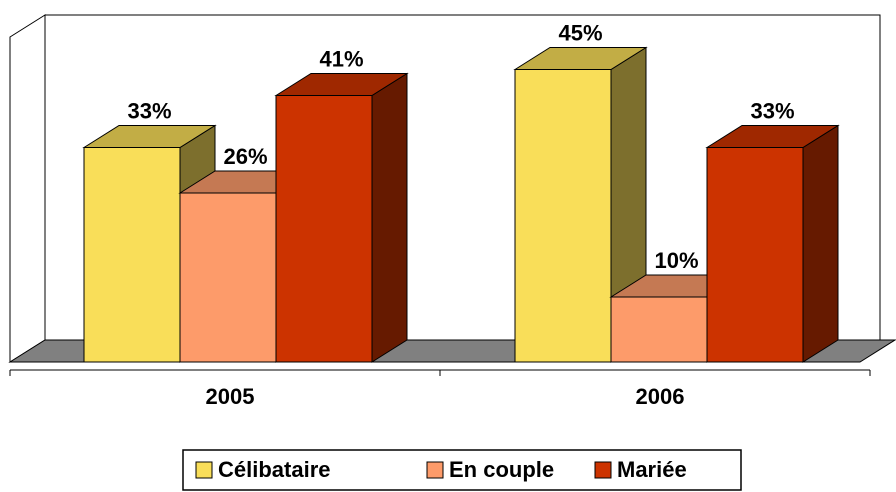  What do you see at coordinates (580, 32) in the screenshot?
I see `data-label: 45%` at bounding box center [580, 32].